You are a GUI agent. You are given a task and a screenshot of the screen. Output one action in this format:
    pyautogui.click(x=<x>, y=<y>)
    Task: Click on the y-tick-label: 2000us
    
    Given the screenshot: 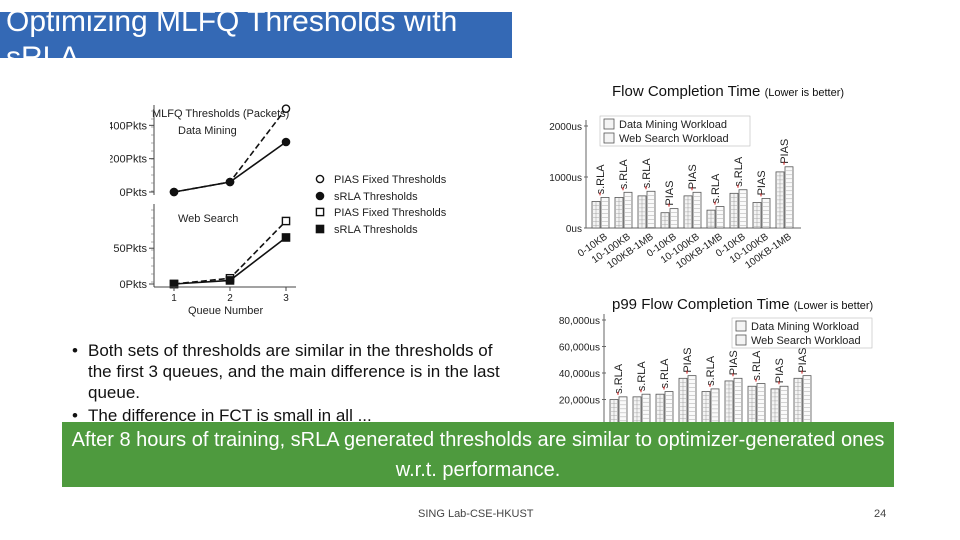 What is the action you would take?
    pyautogui.click(x=565, y=127)
    